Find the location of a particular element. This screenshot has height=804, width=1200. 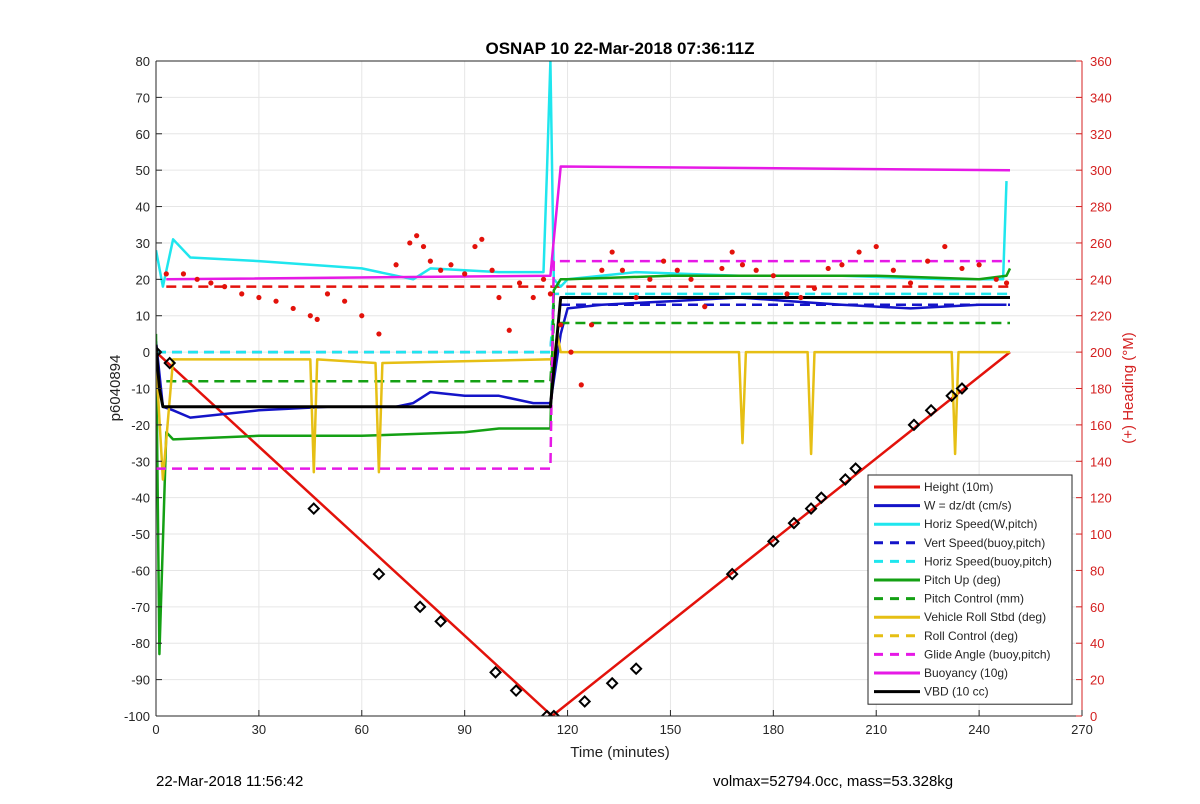

y-axis-label: p6040894 is located at coordinates (115, 388).